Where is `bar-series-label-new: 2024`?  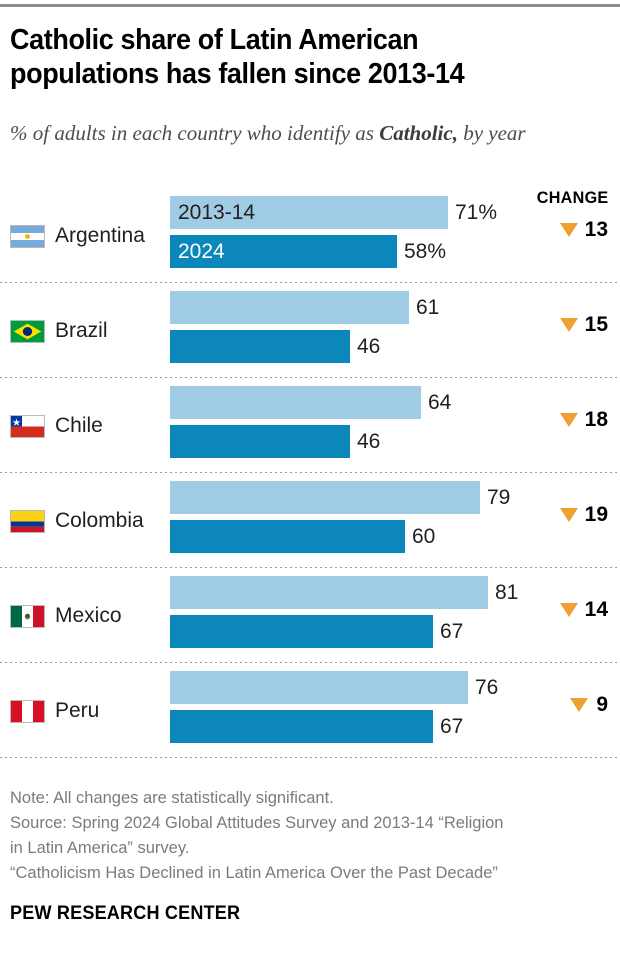 bar-series-label-new: 2024 is located at coordinates (201, 251).